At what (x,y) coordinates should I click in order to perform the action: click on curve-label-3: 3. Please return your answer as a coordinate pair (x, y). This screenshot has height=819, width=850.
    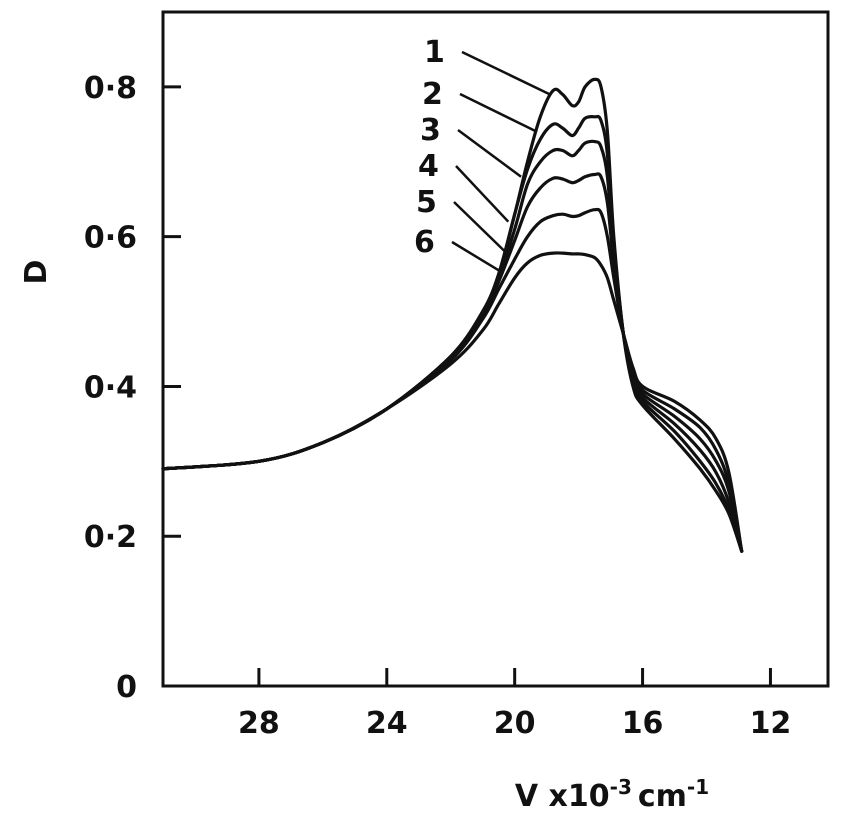
    Looking at the image, I should click on (430, 130).